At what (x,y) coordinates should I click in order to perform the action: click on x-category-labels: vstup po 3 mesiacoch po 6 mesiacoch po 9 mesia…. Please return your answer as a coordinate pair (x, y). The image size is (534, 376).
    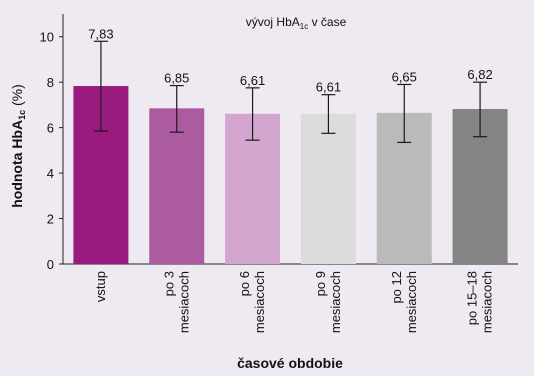
    Looking at the image, I should click on (294, 302).